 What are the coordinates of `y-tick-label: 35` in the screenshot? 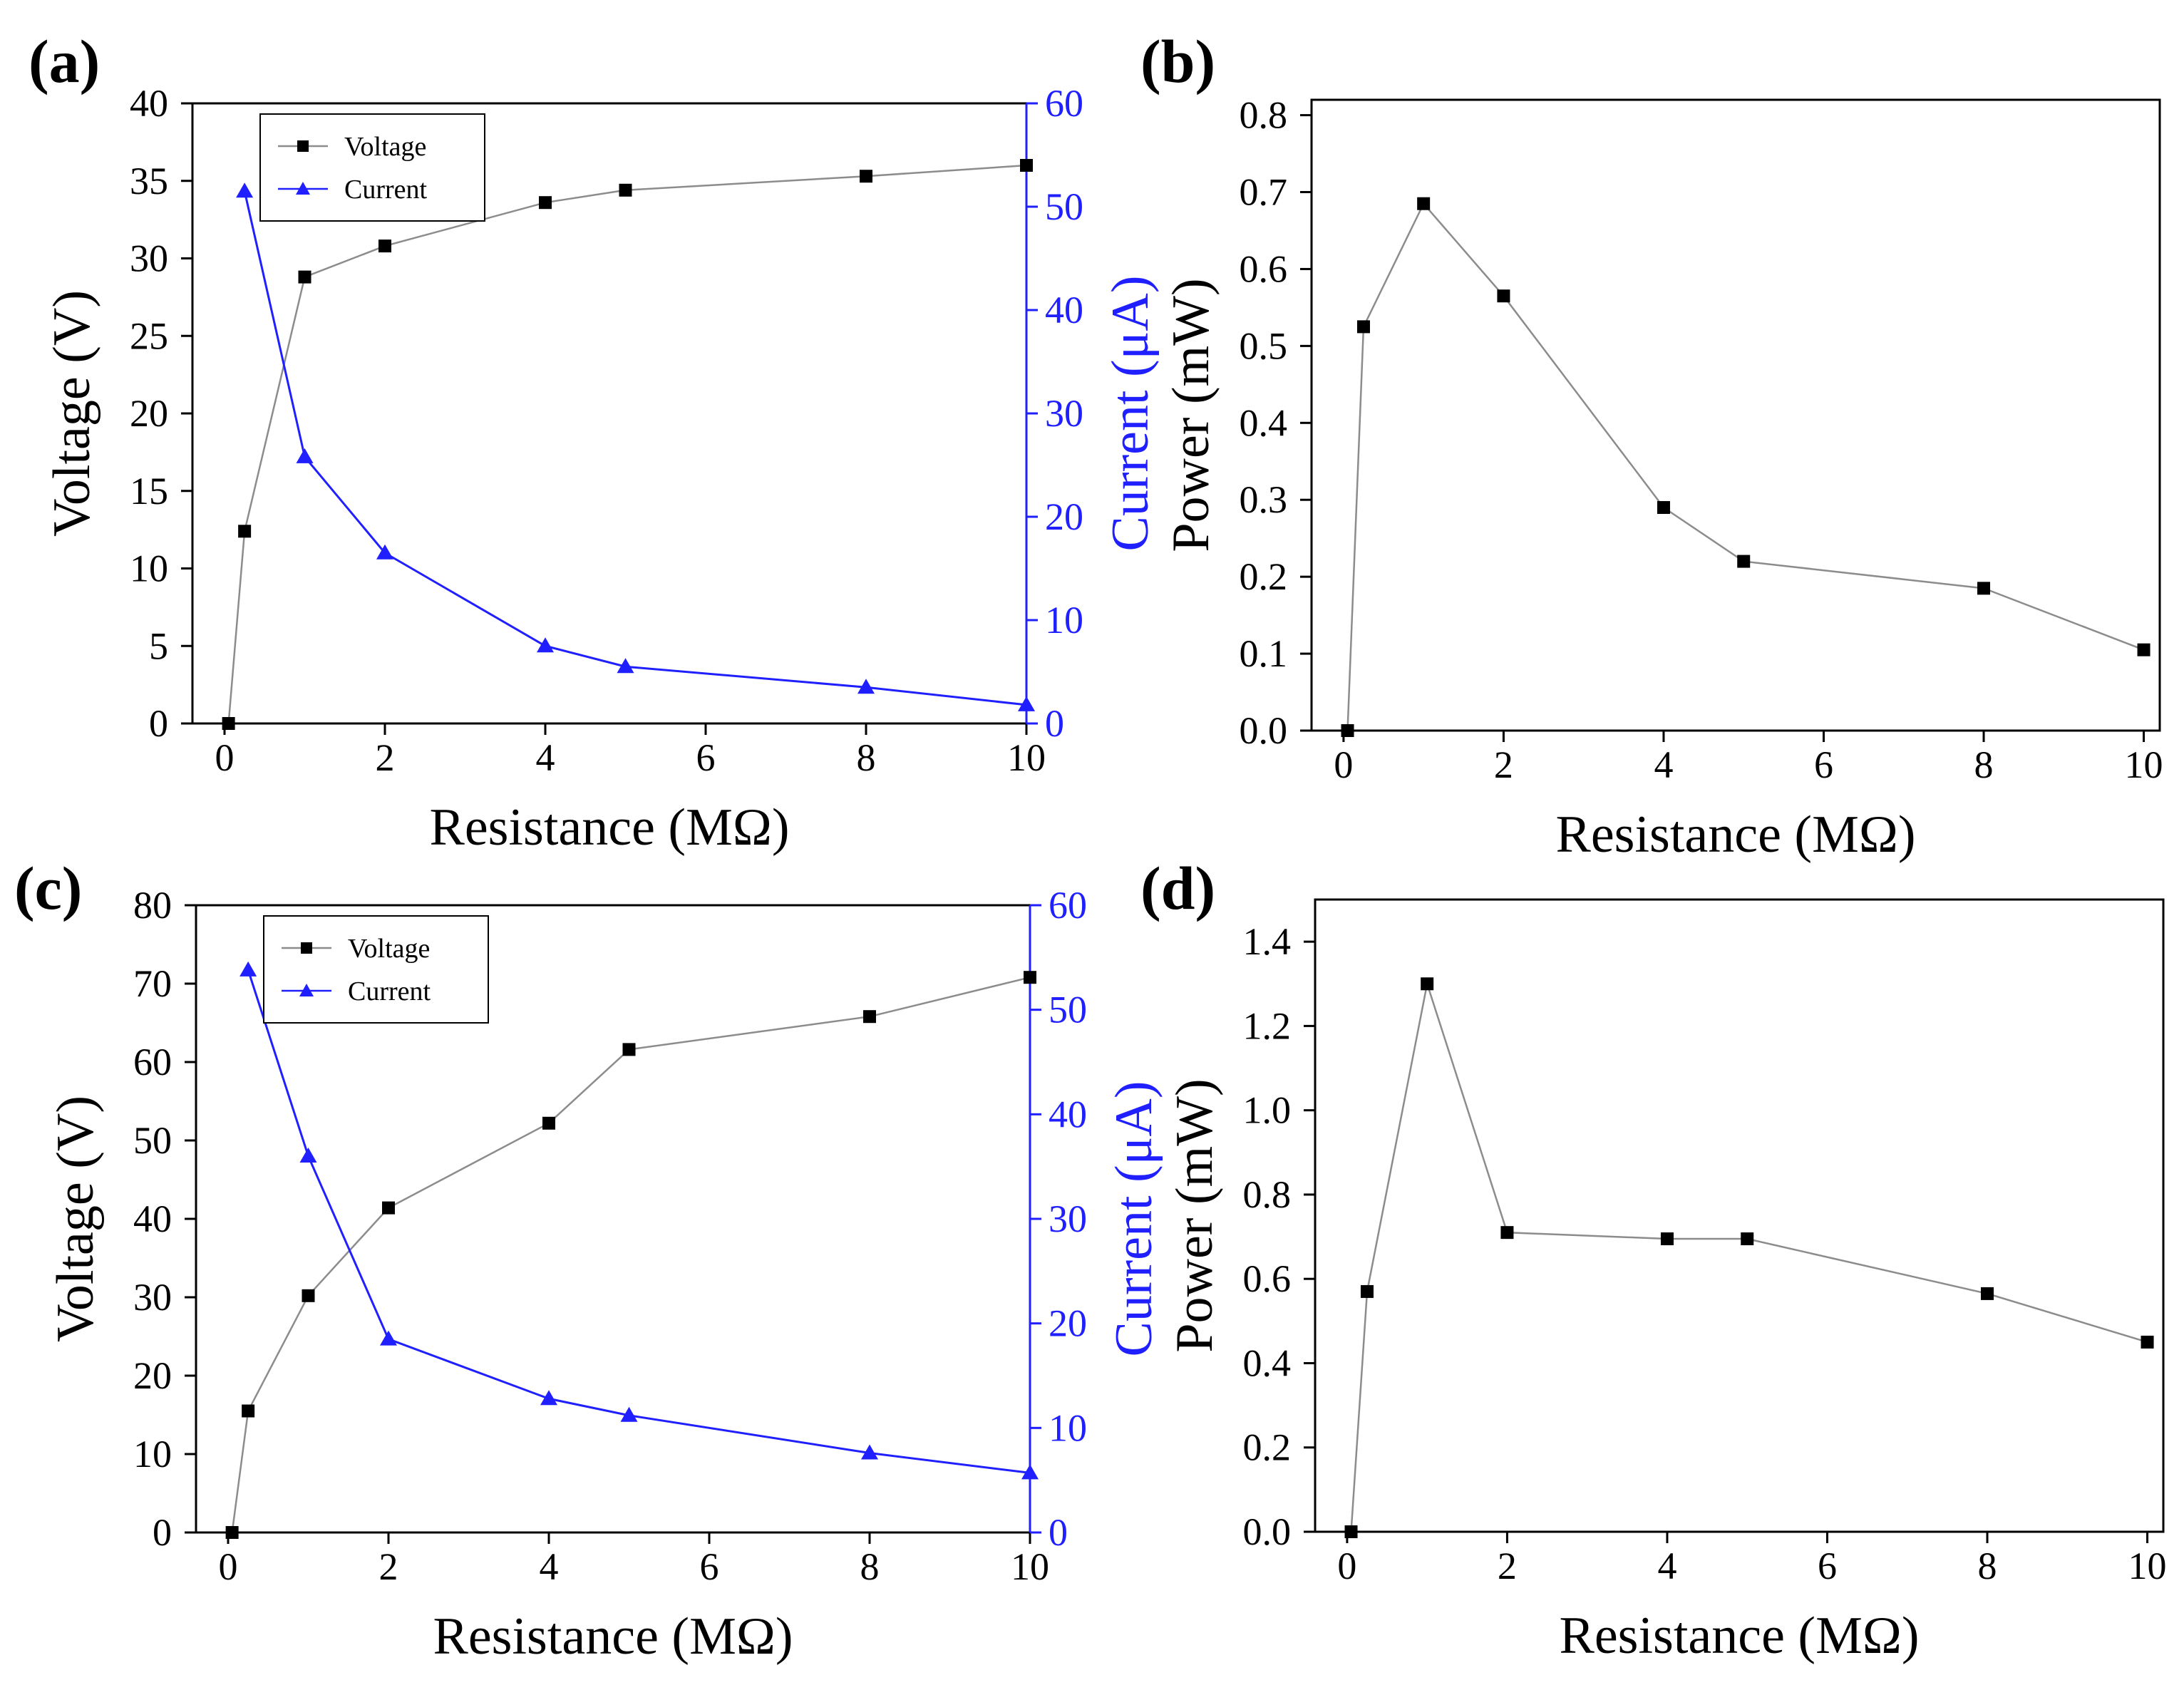 It's located at (149, 181).